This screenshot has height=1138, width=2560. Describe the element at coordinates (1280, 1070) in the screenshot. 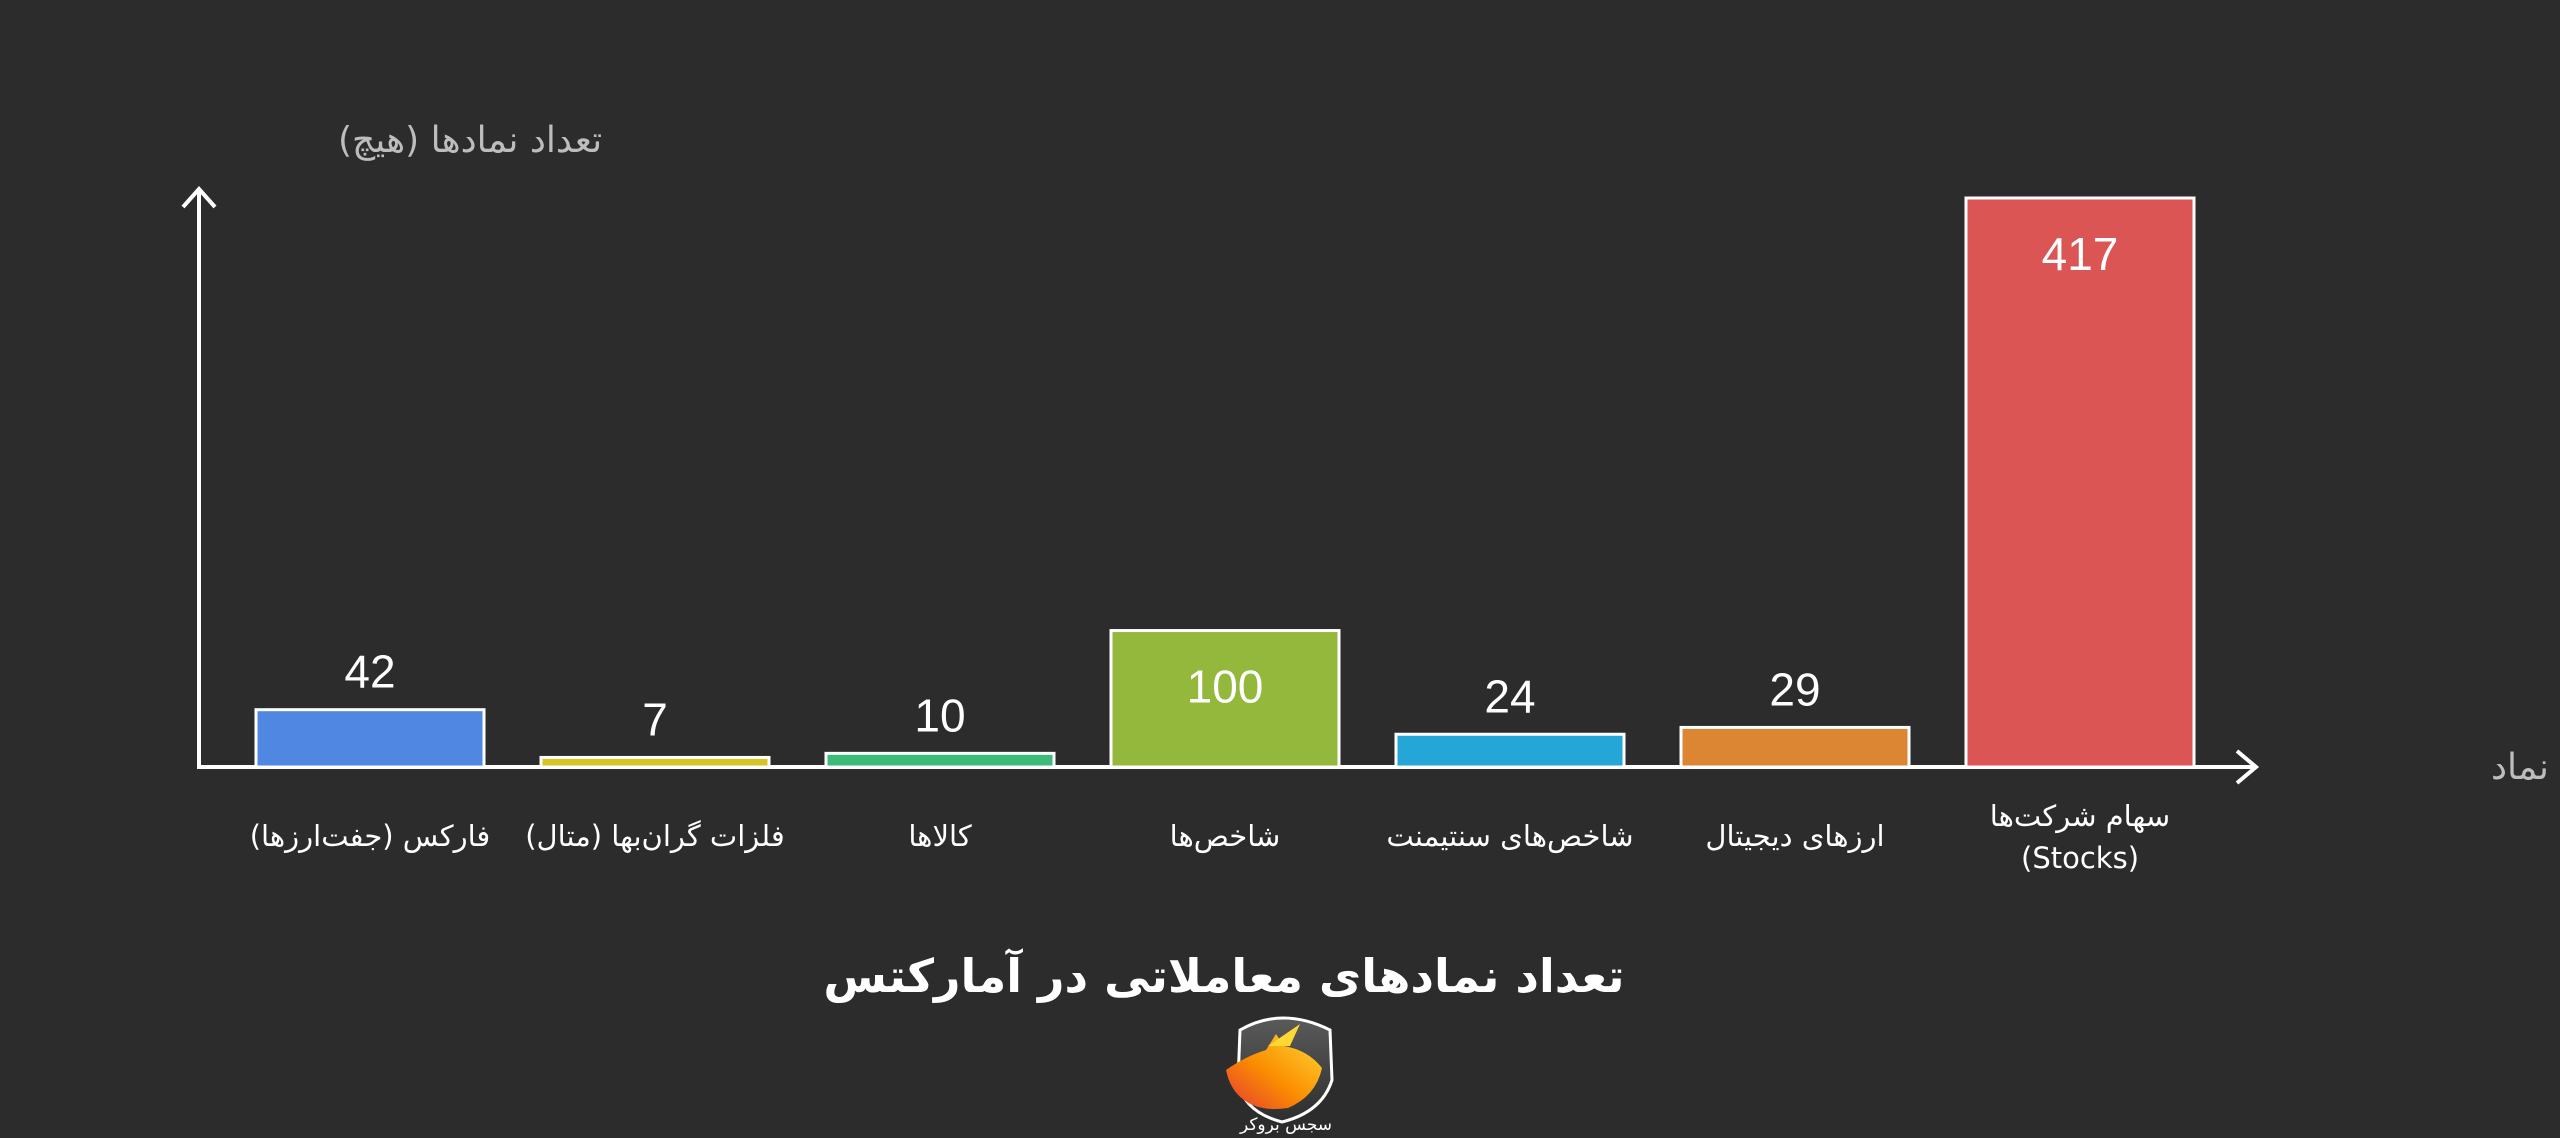

I see `horse-shield-icon` at that location.